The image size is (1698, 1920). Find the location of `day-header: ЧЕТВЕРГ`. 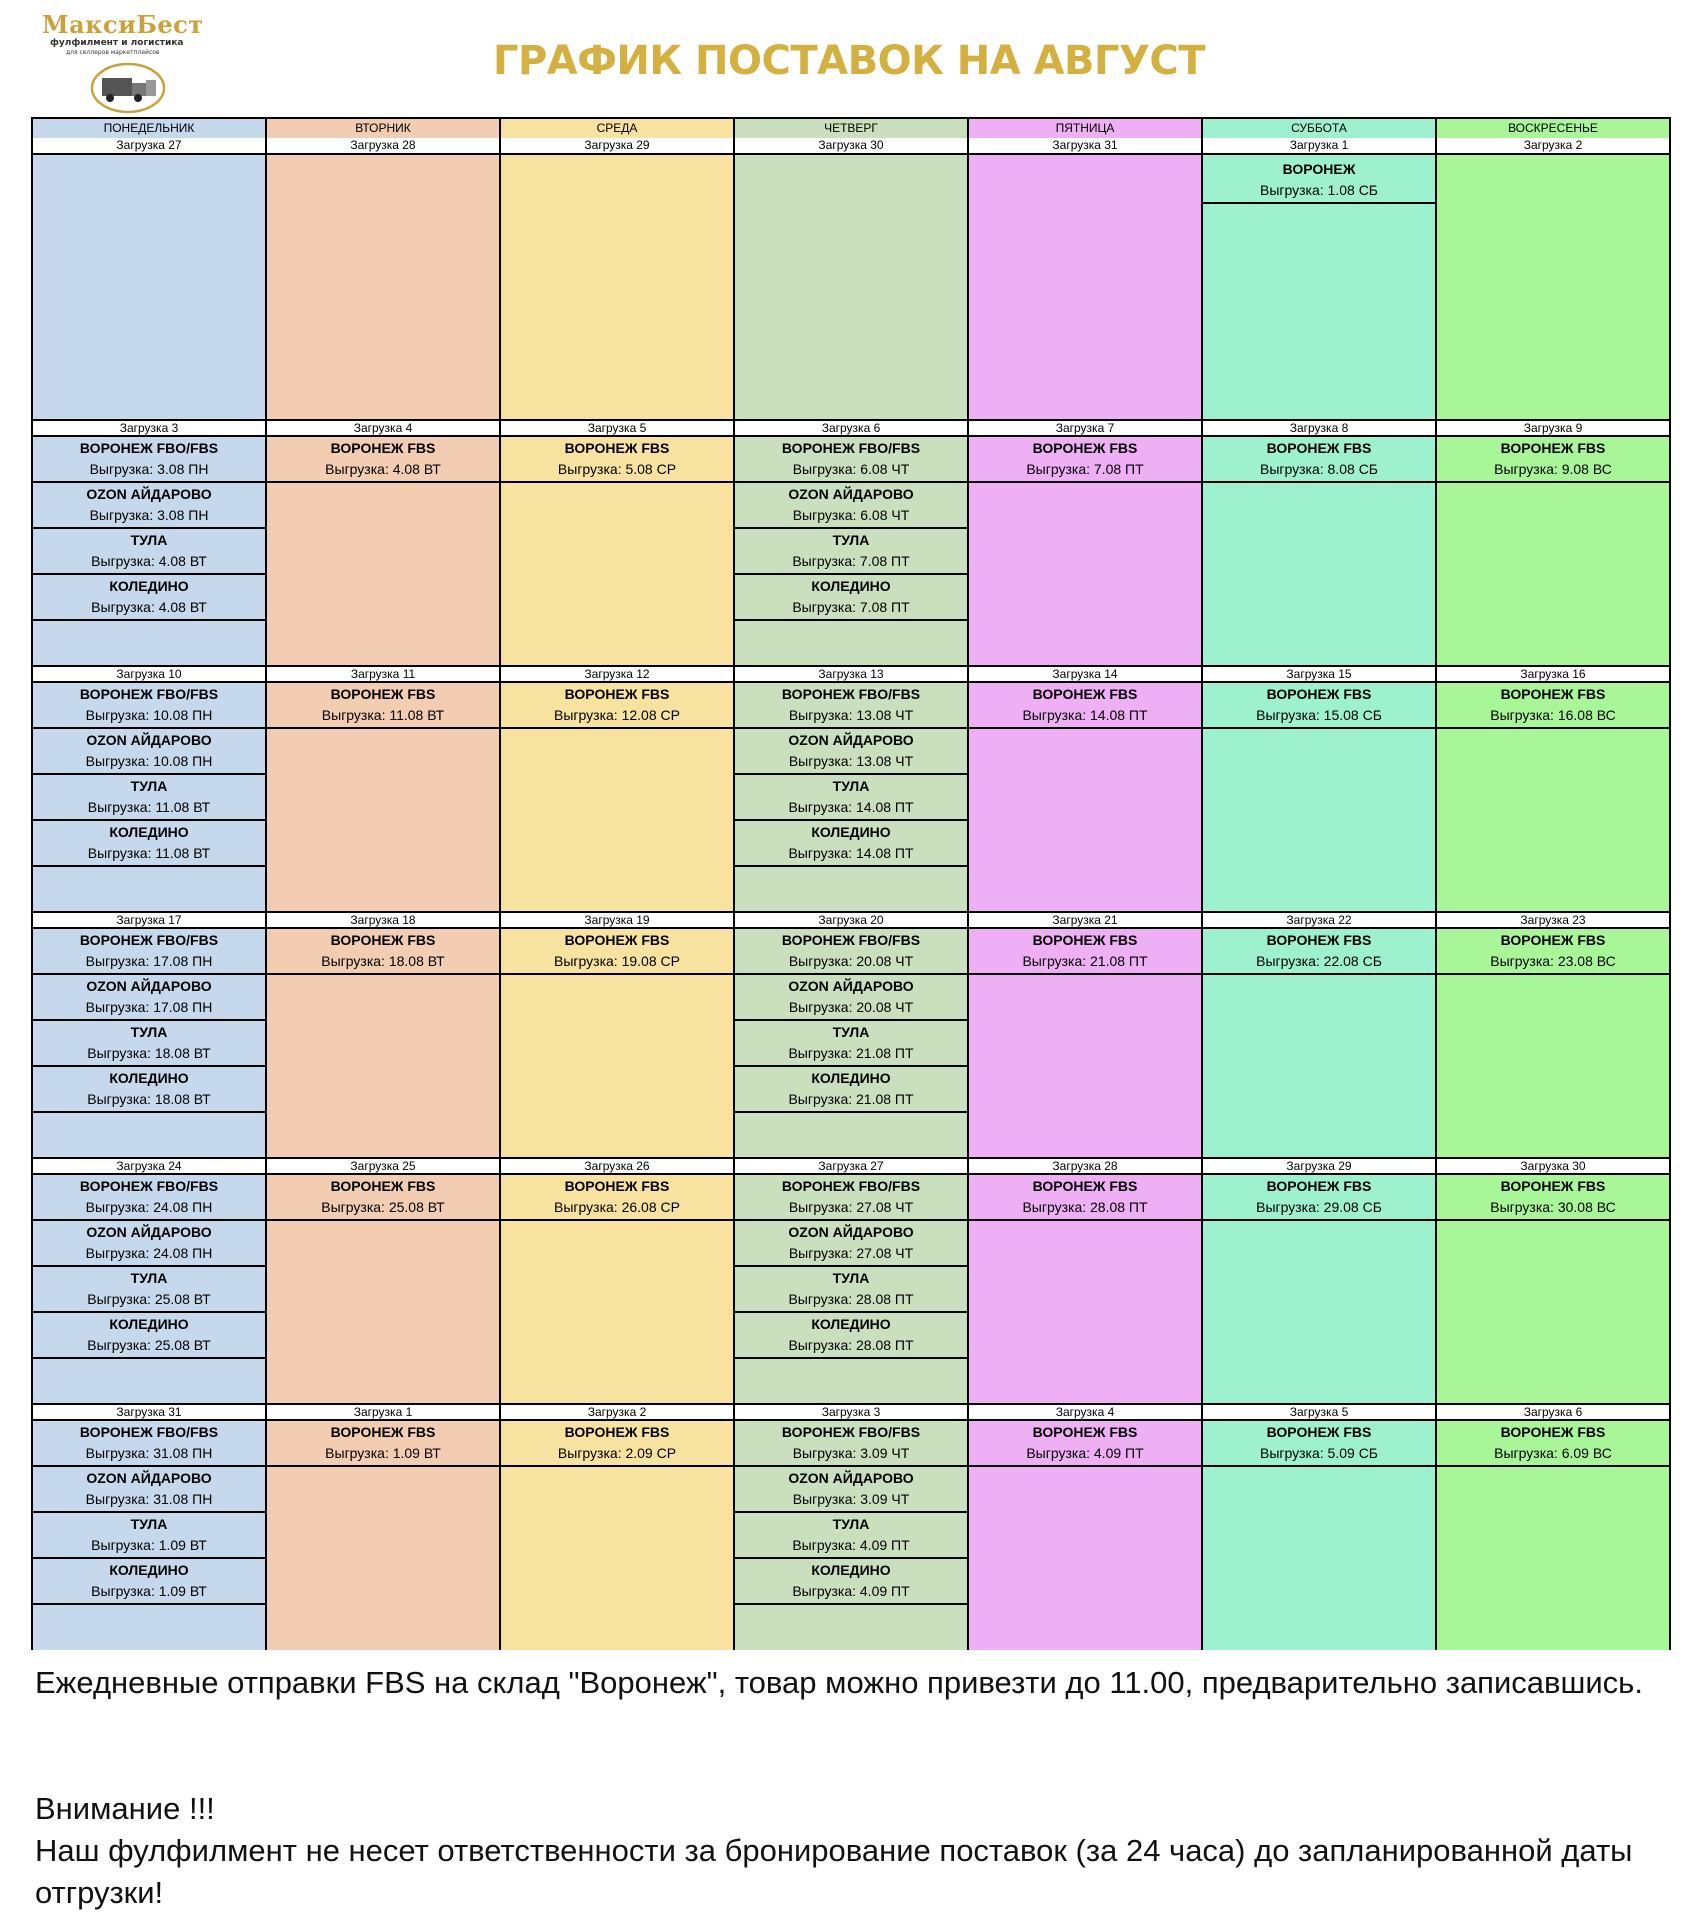

day-header: ЧЕТВЕРГ is located at coordinates (851, 129).